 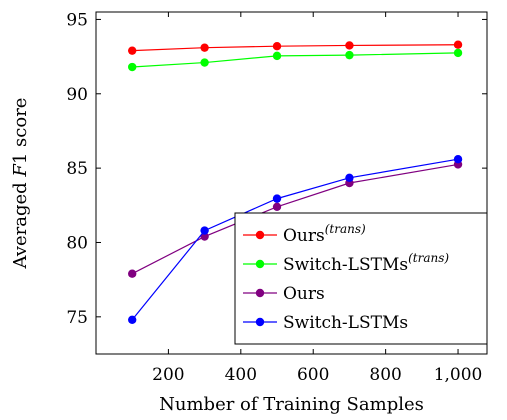 What do you see at coordinates (77, 243) in the screenshot?
I see `y-tick-label: 80` at bounding box center [77, 243].